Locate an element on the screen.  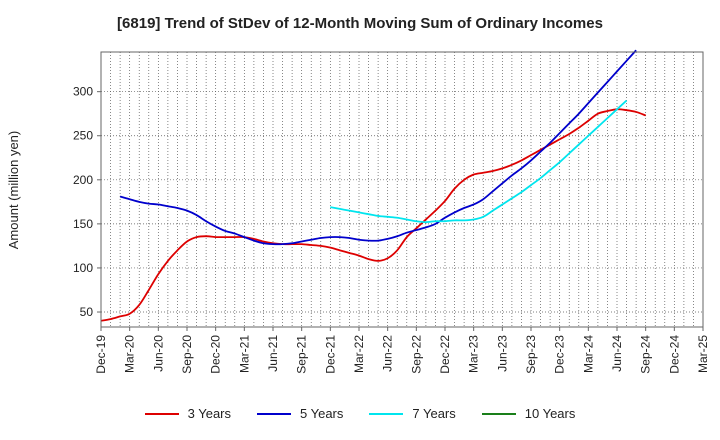
x-tick-label: Jun-20 is located at coordinates (158, 353).